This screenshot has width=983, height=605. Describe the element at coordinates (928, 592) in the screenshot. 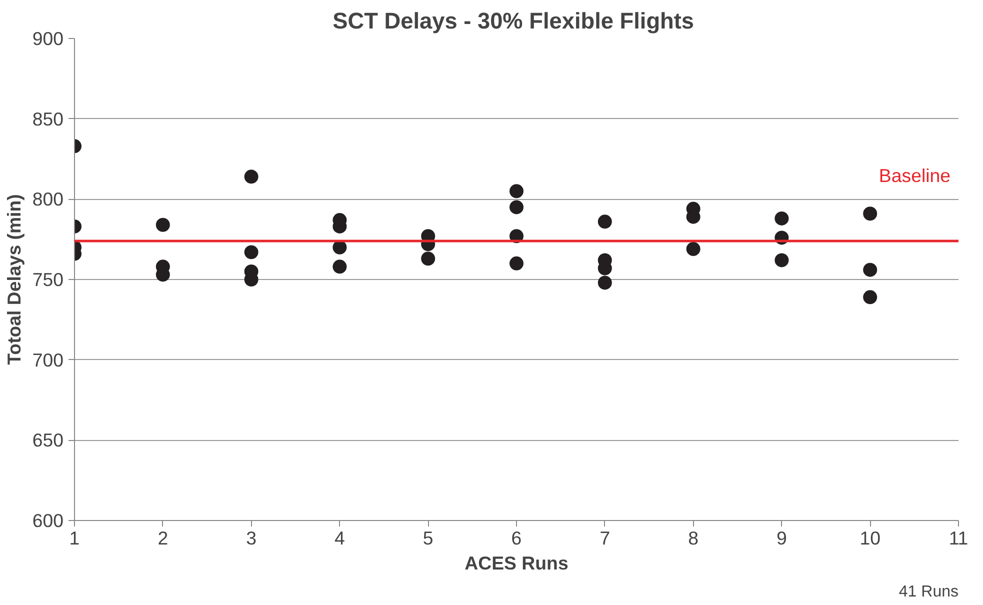

I see `text: 41 Runs` at that location.